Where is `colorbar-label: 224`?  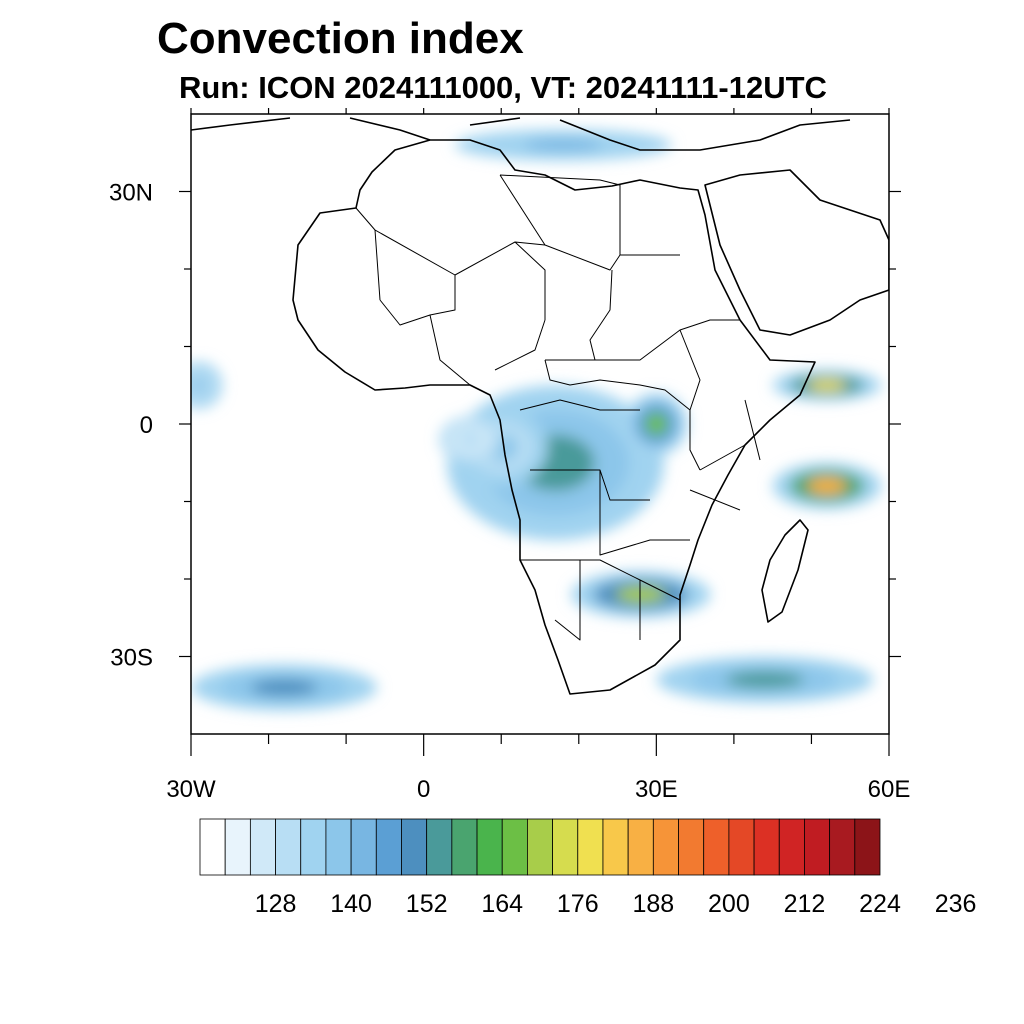 colorbar-label: 224 is located at coordinates (880, 904).